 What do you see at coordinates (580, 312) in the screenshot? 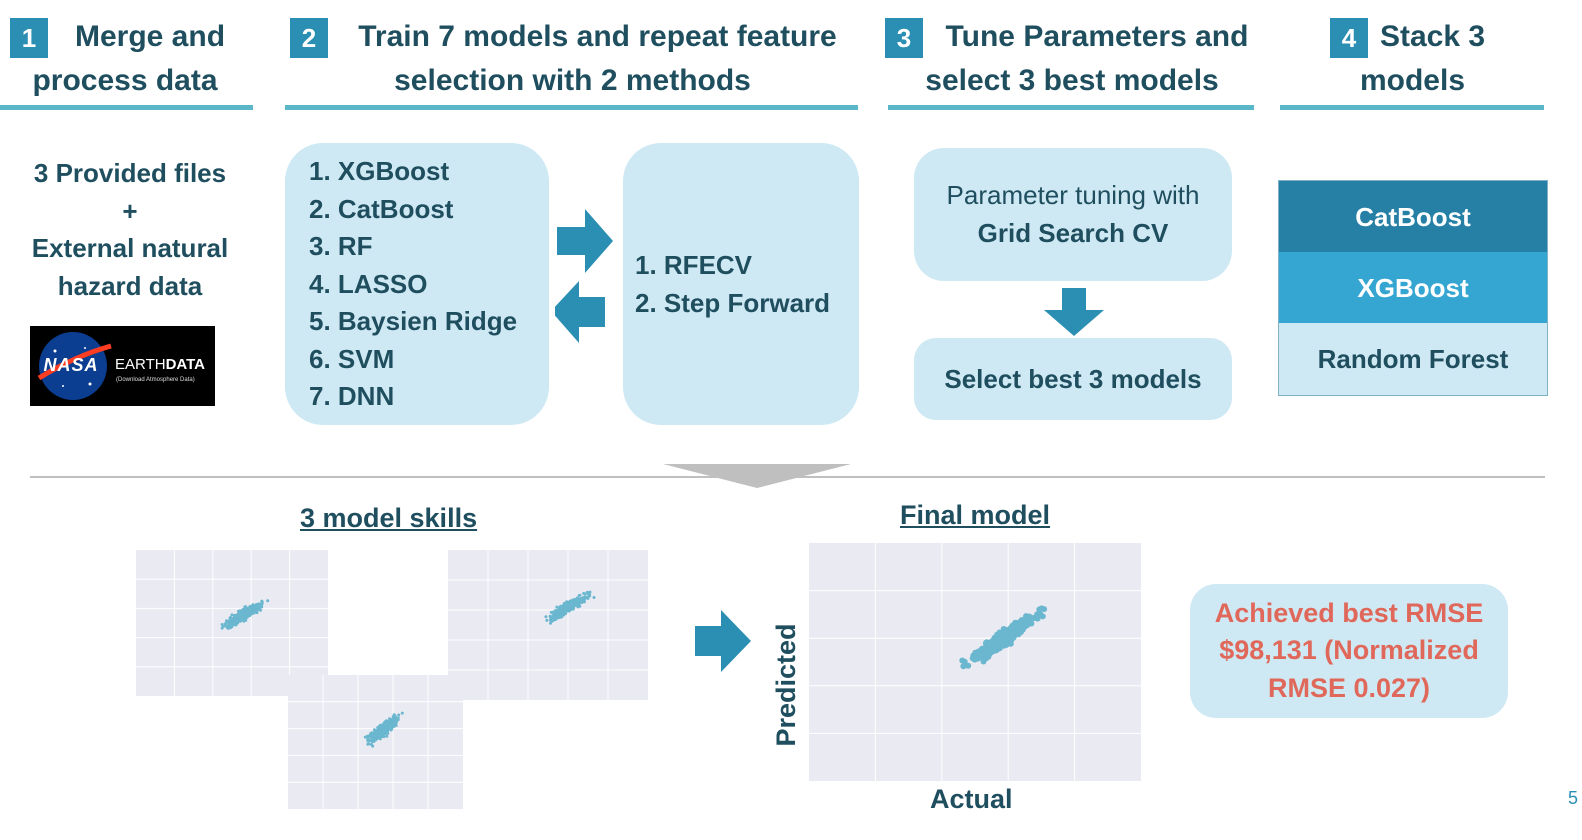
I see `left-arrow-icon` at bounding box center [580, 312].